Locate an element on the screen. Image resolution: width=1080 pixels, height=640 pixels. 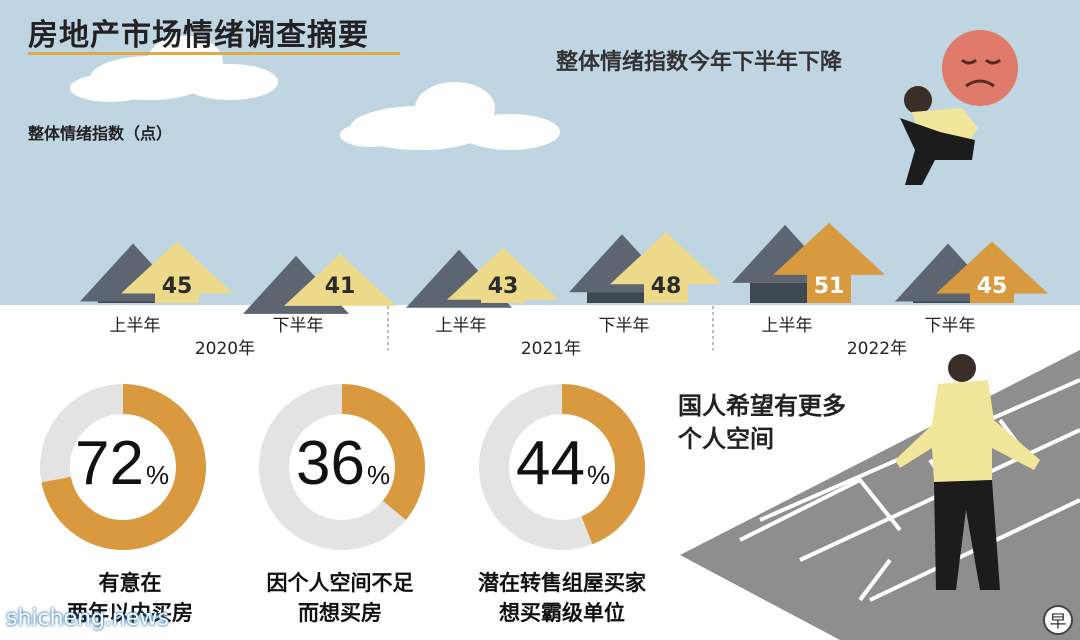
publisher-logo: 早 is located at coordinates (1058, 620).